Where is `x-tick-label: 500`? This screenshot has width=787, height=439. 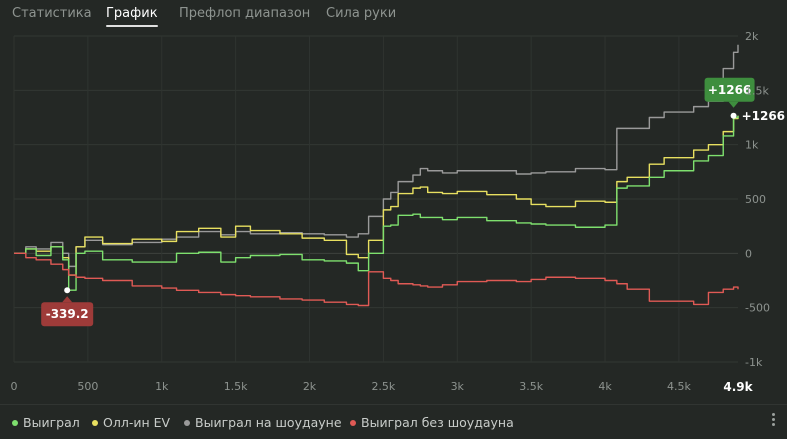 x-tick-label: 500 is located at coordinates (87, 386).